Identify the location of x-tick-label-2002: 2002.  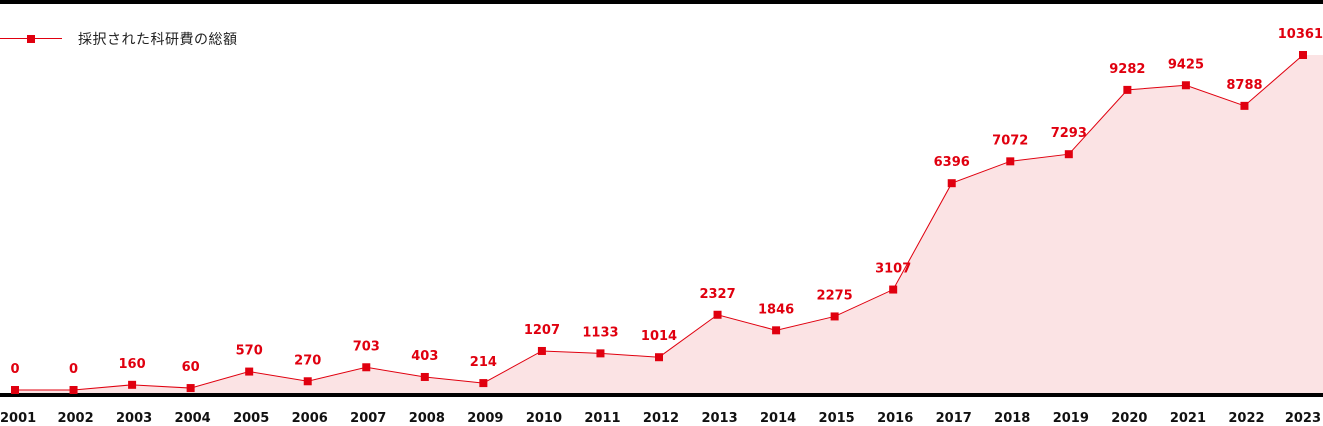
(75, 418).